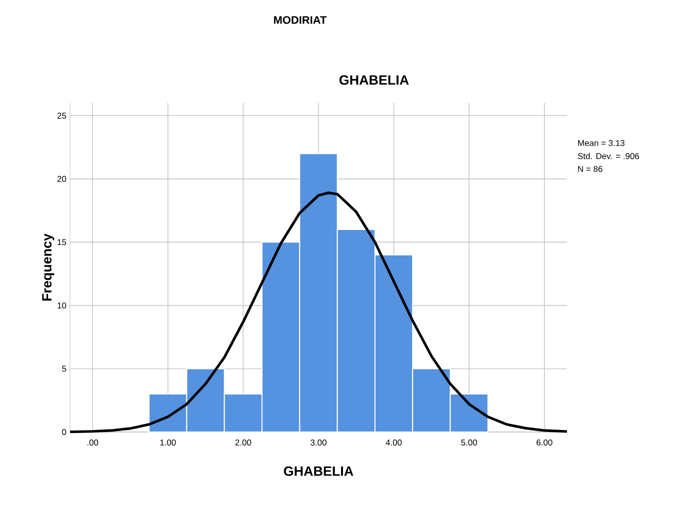  Describe the element at coordinates (61, 179) in the screenshot. I see `y-tick-label: 20` at that location.